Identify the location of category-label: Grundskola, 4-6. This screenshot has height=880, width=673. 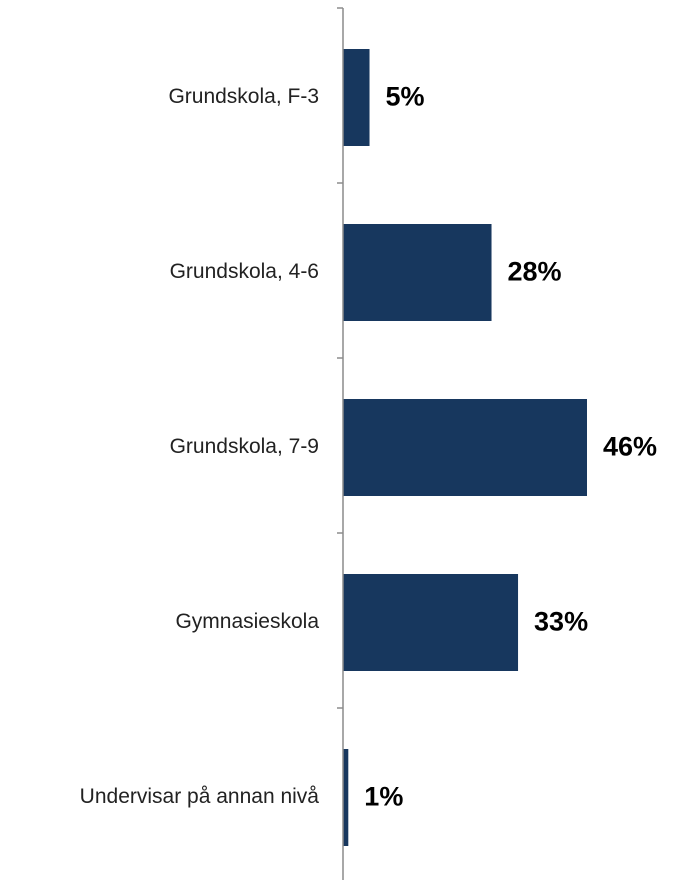
(244, 271).